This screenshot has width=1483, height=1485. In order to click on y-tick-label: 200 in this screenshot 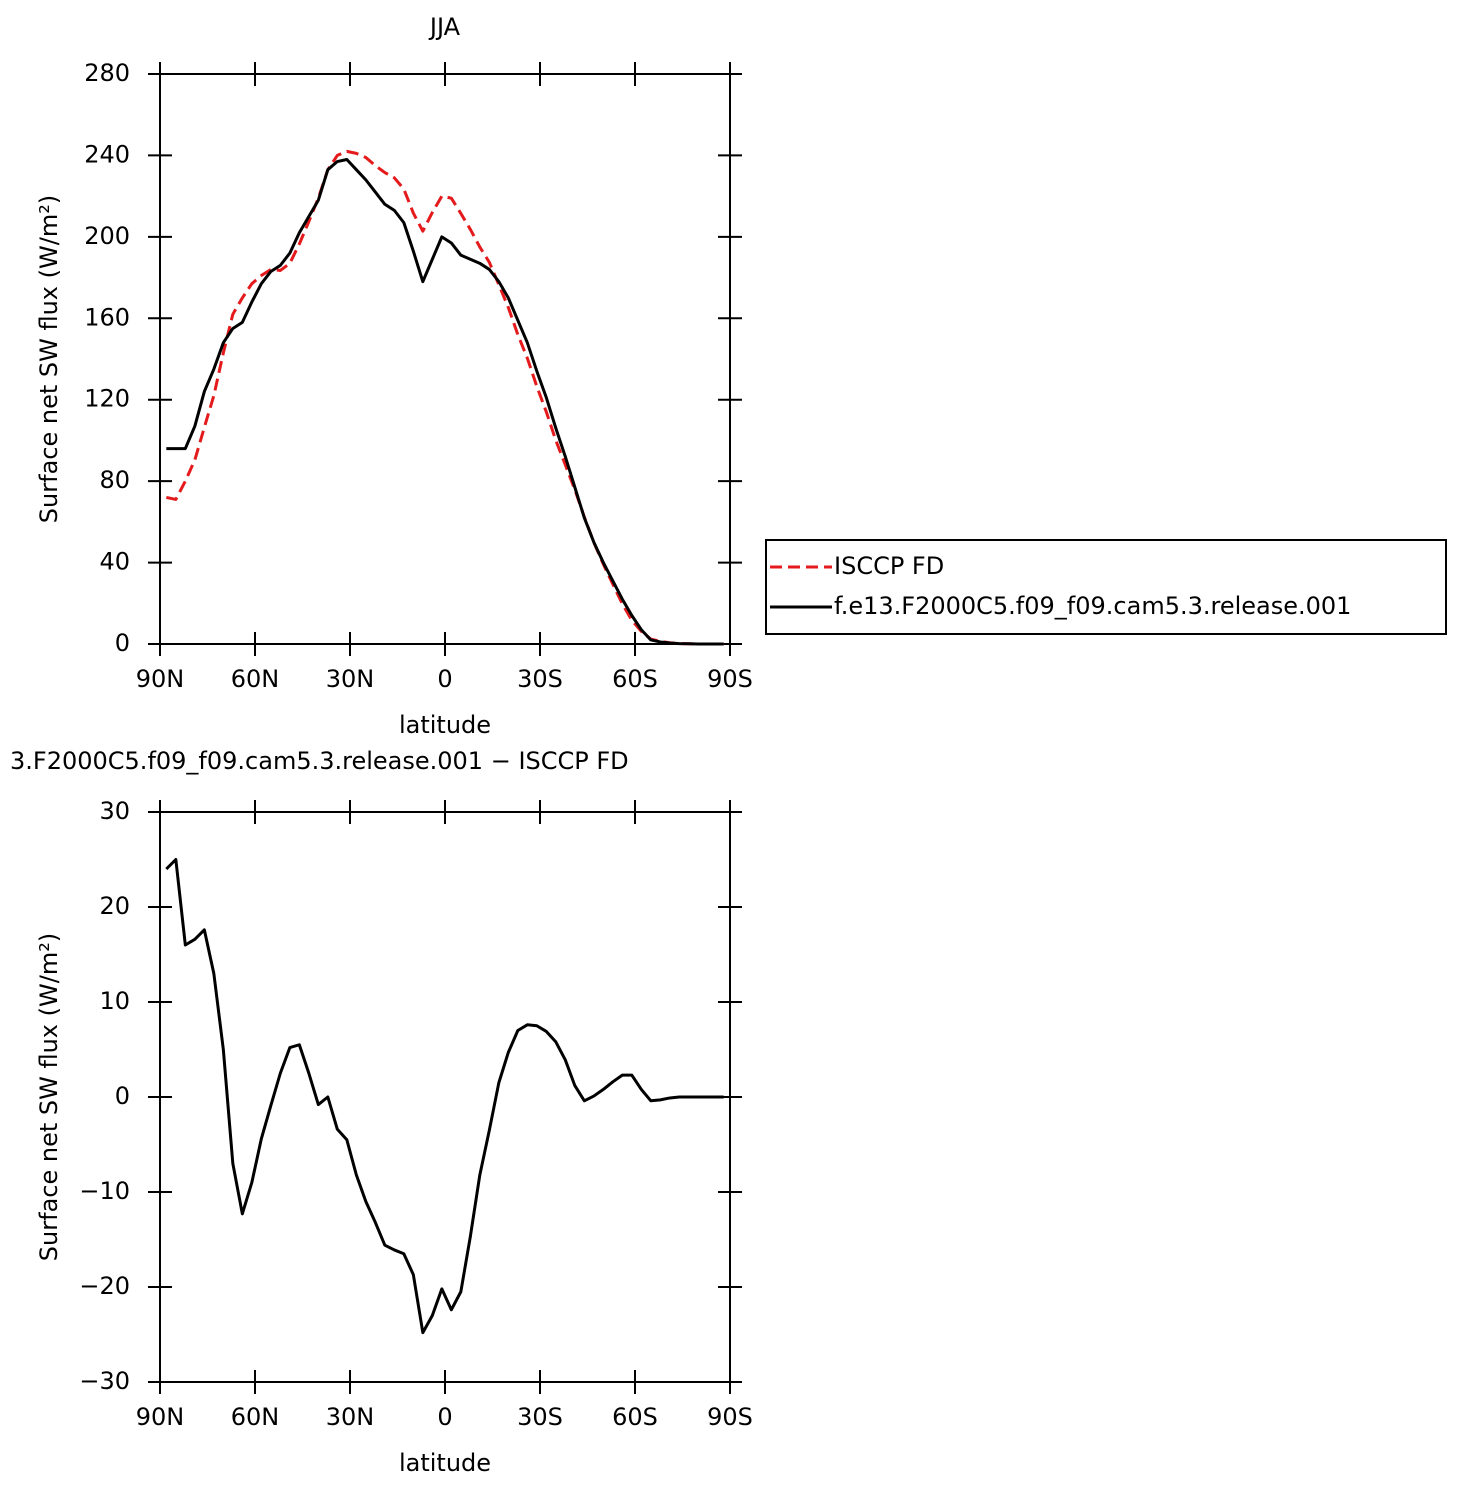, I will do `click(107, 236)`.